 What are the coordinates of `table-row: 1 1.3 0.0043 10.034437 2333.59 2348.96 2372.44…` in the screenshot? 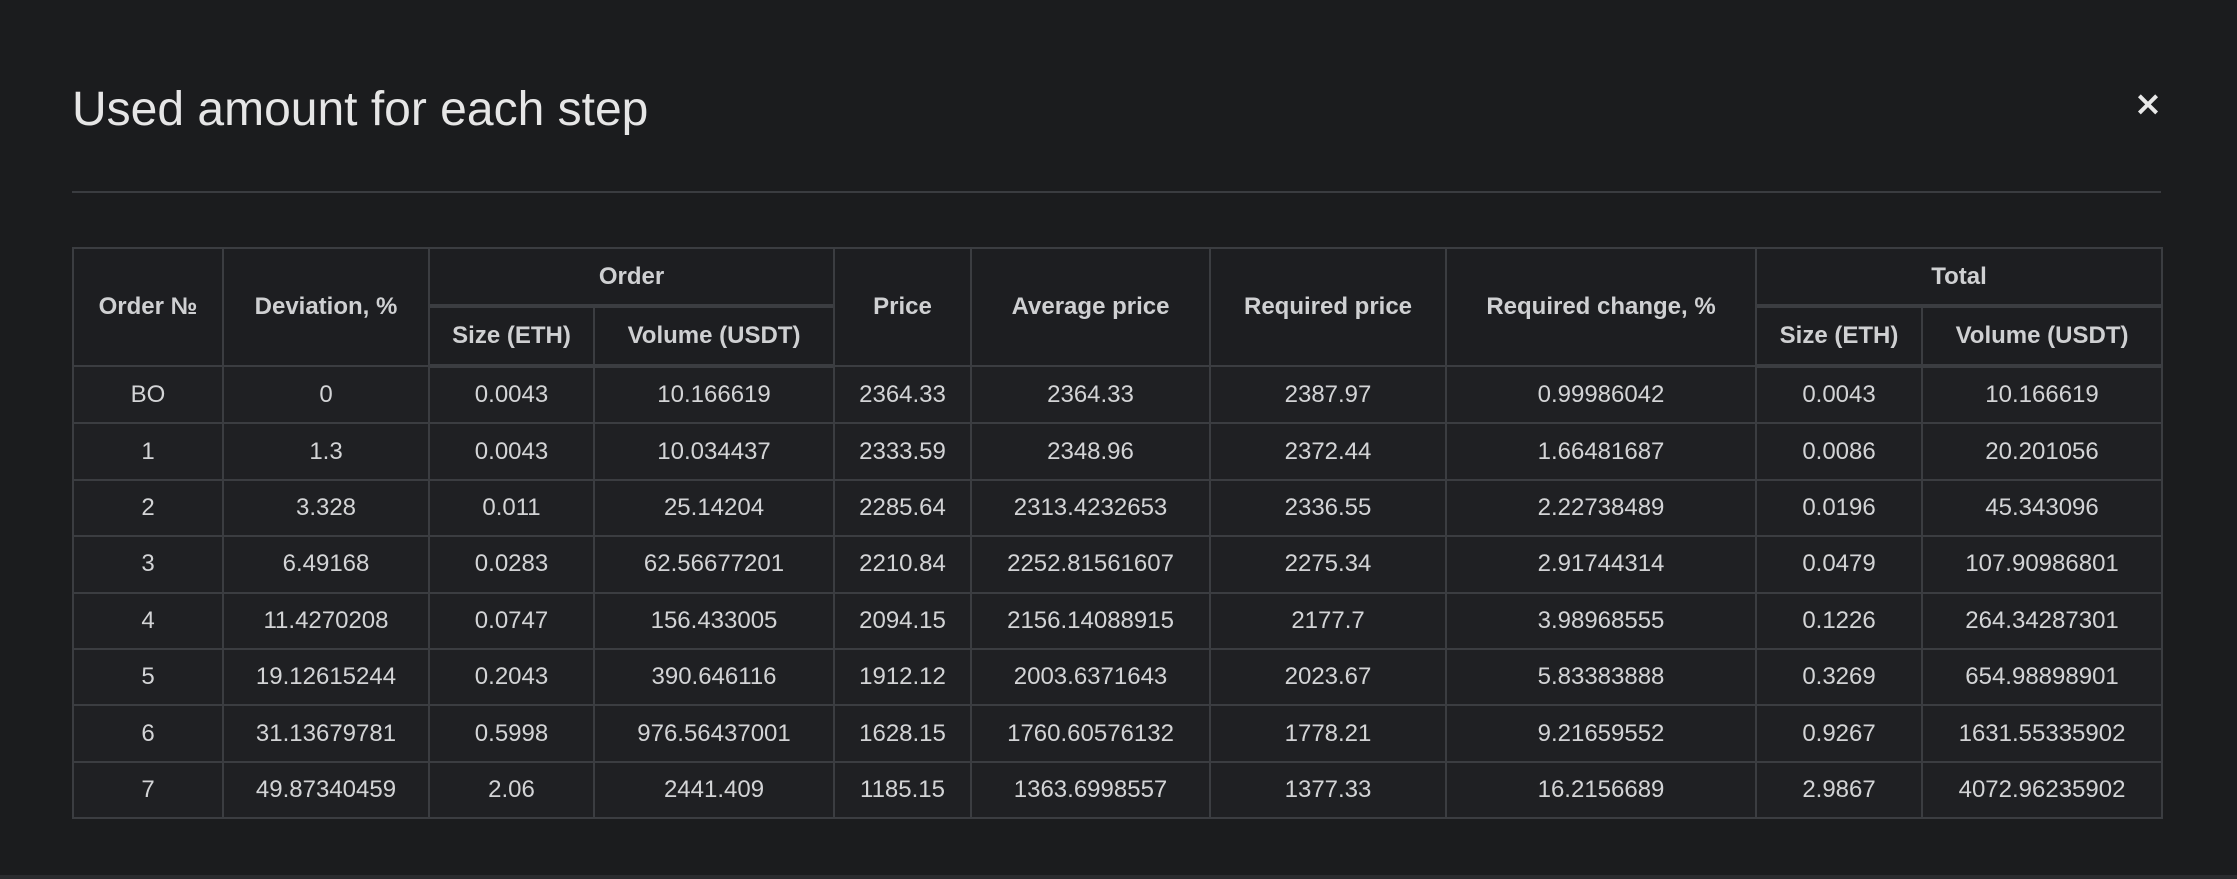 It's located at (1118, 451).